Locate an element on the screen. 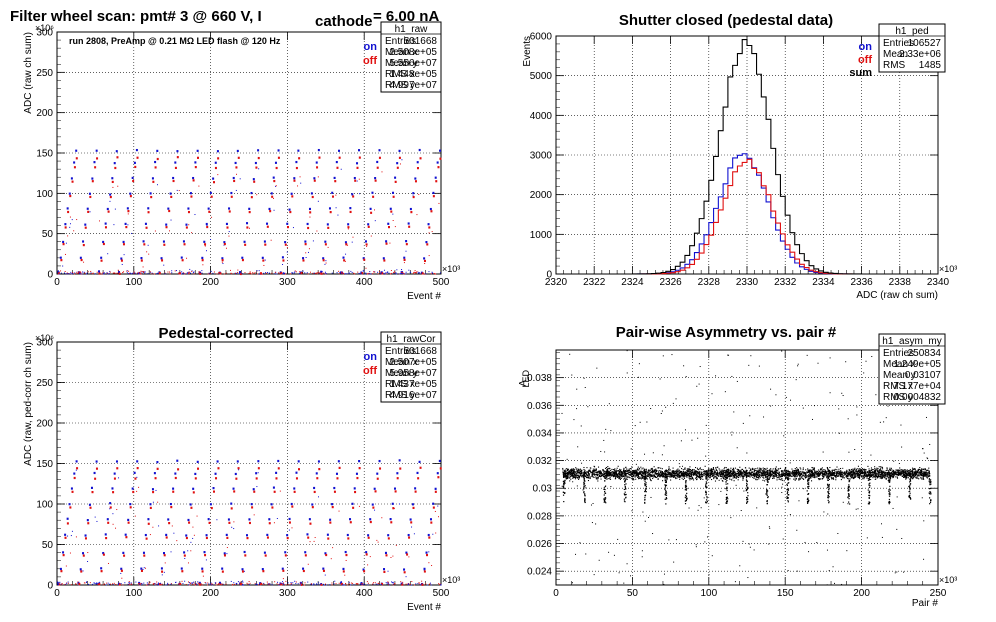 The image size is (996, 622). asym-xtick-label: 250 is located at coordinates (938, 593).